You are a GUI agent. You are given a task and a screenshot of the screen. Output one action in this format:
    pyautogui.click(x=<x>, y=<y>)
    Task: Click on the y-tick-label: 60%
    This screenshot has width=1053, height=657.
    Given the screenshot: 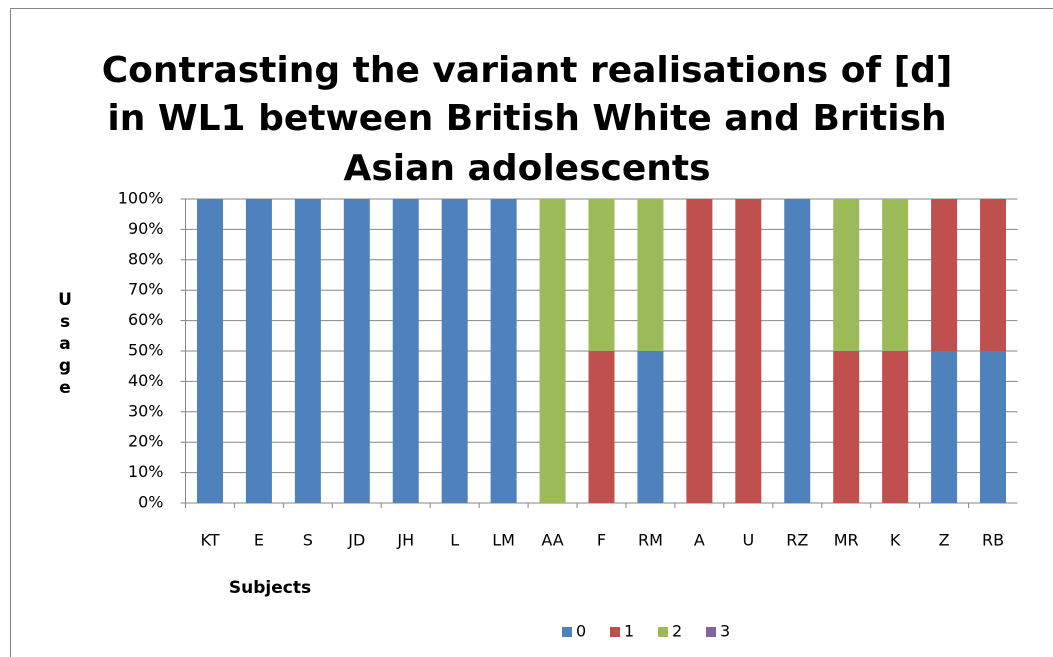 What is the action you would take?
    pyautogui.click(x=146, y=319)
    